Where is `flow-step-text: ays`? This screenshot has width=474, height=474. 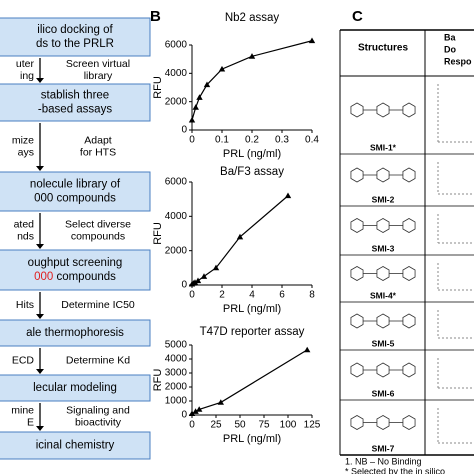 flow-step-text: ays is located at coordinates (26, 152).